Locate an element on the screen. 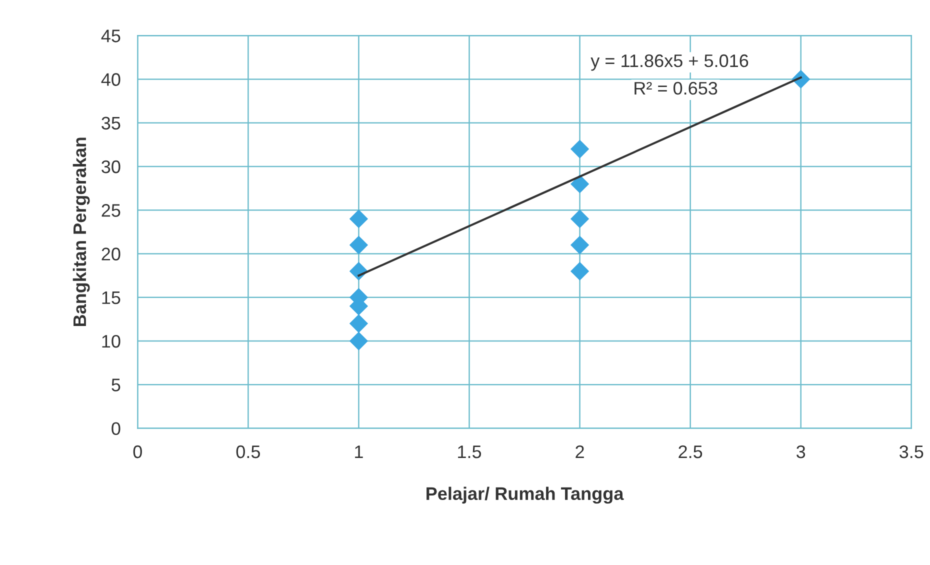 The image size is (930, 565). x-tick-label: 1 is located at coordinates (359, 452).